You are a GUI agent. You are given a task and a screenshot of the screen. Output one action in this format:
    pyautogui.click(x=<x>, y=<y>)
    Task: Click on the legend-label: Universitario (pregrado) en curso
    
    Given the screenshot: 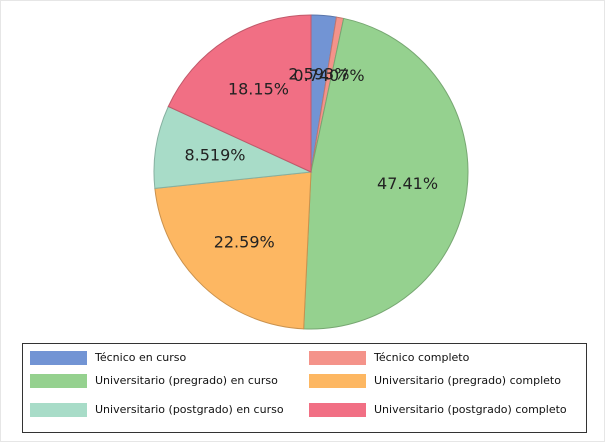 What is the action you would take?
    pyautogui.click(x=186, y=380)
    